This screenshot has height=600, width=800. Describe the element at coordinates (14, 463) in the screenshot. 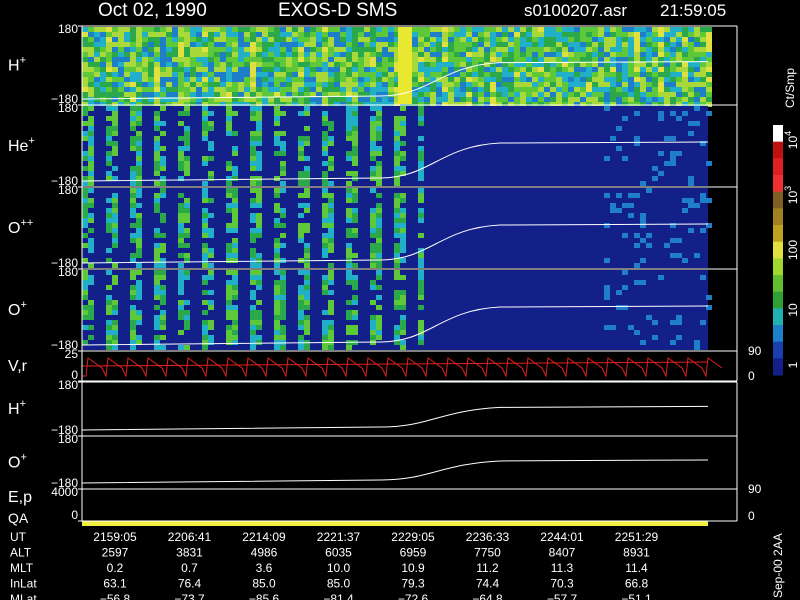

I see `panel-label-text: O` at that location.